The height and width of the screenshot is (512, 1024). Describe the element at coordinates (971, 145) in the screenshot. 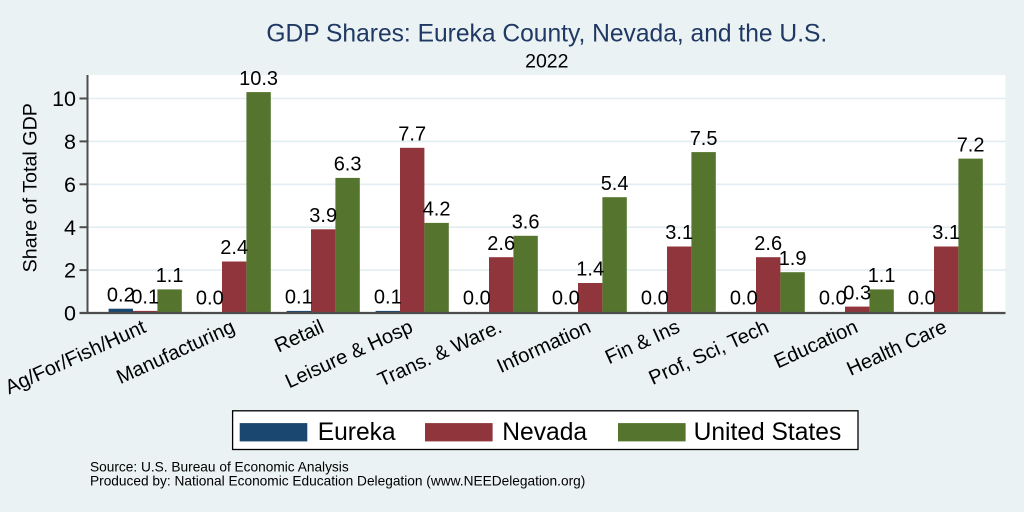

I see `svg-text: 7.2` at that location.